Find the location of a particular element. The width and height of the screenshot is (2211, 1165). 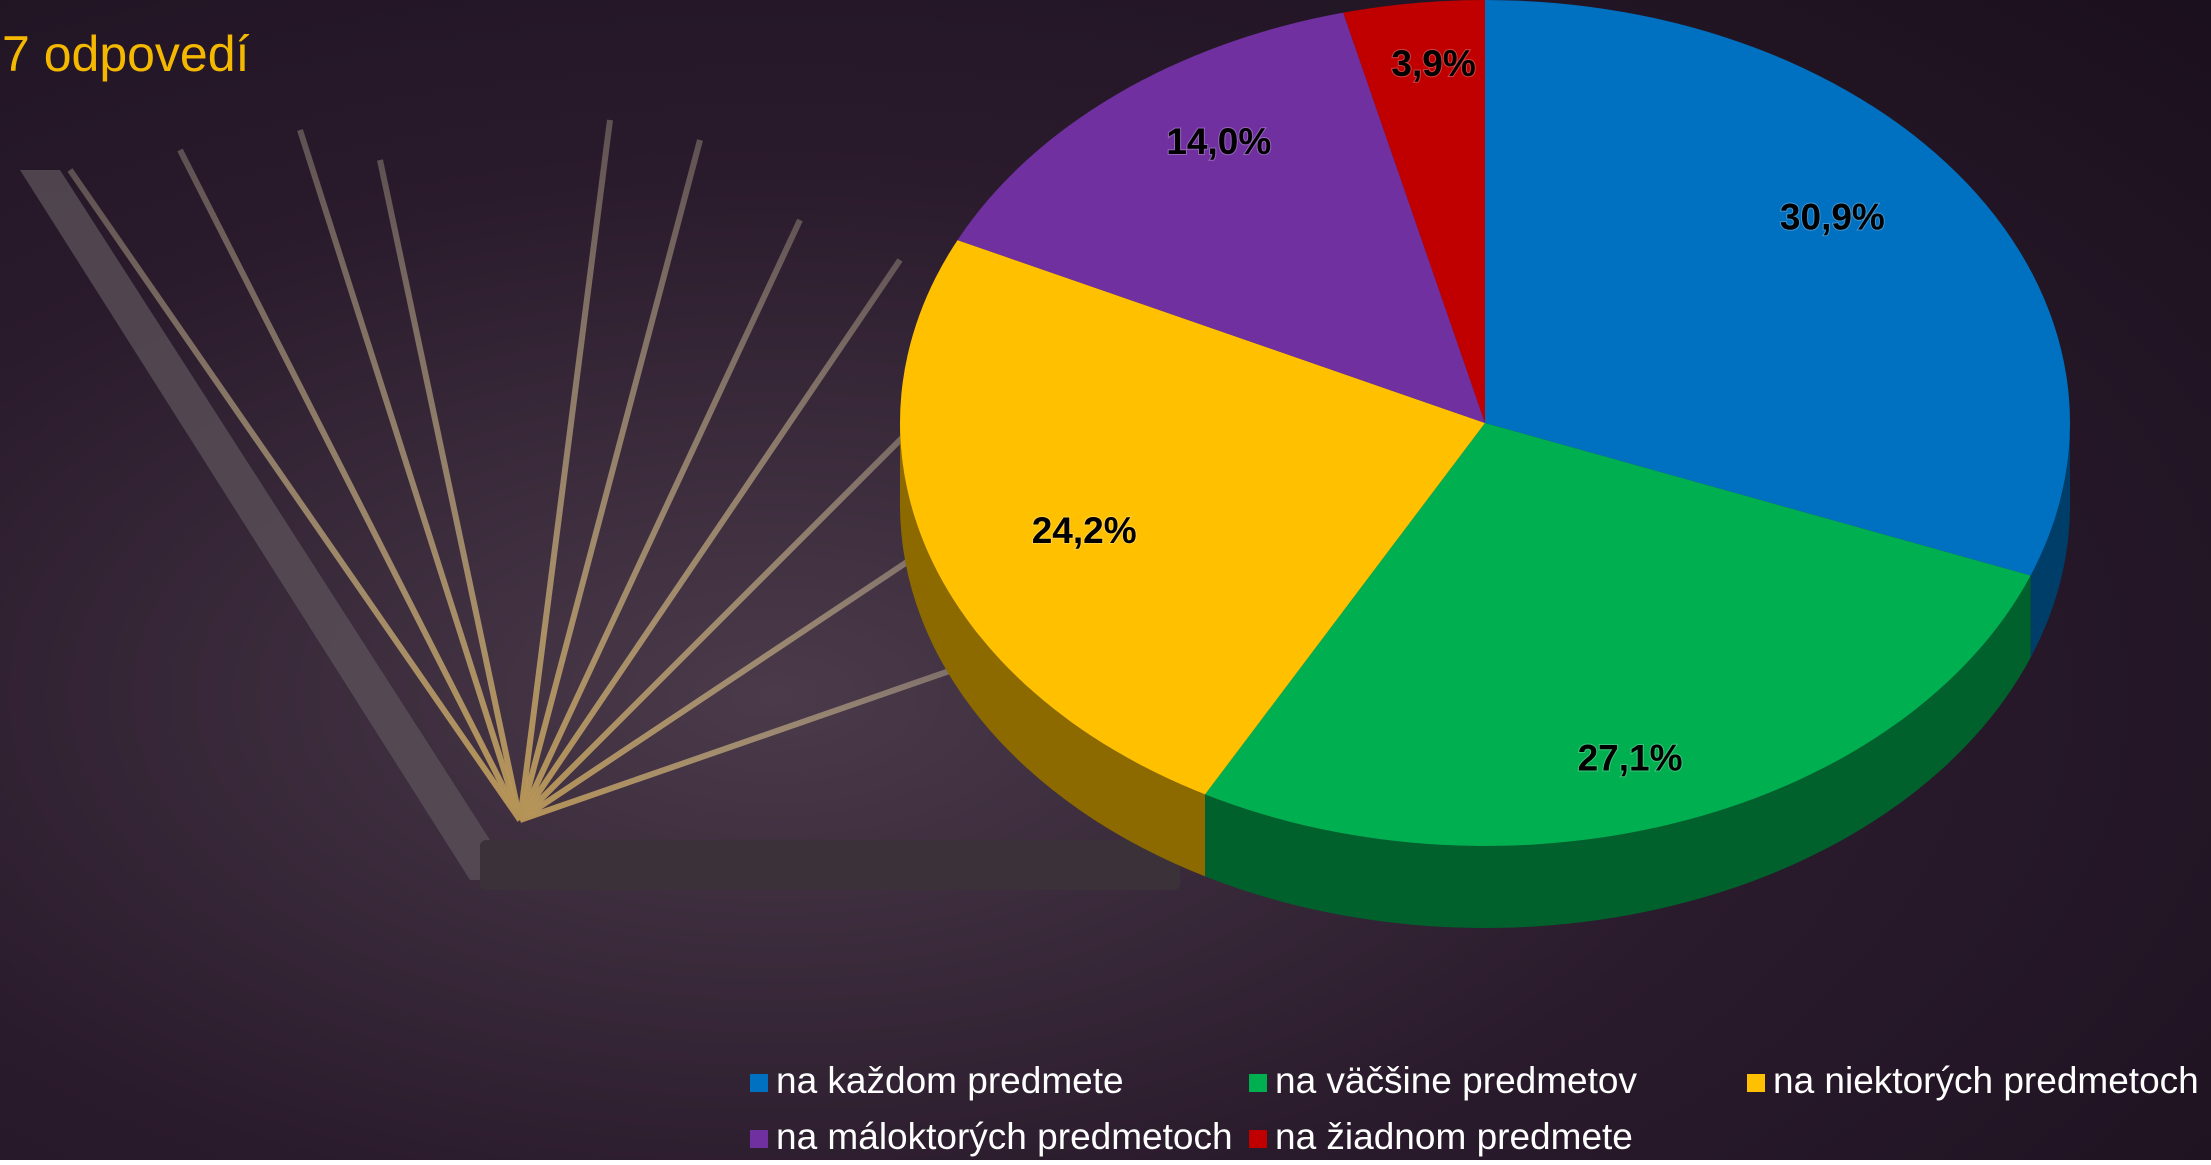

legend-label: na väčšine predmetov is located at coordinates (1456, 1080).